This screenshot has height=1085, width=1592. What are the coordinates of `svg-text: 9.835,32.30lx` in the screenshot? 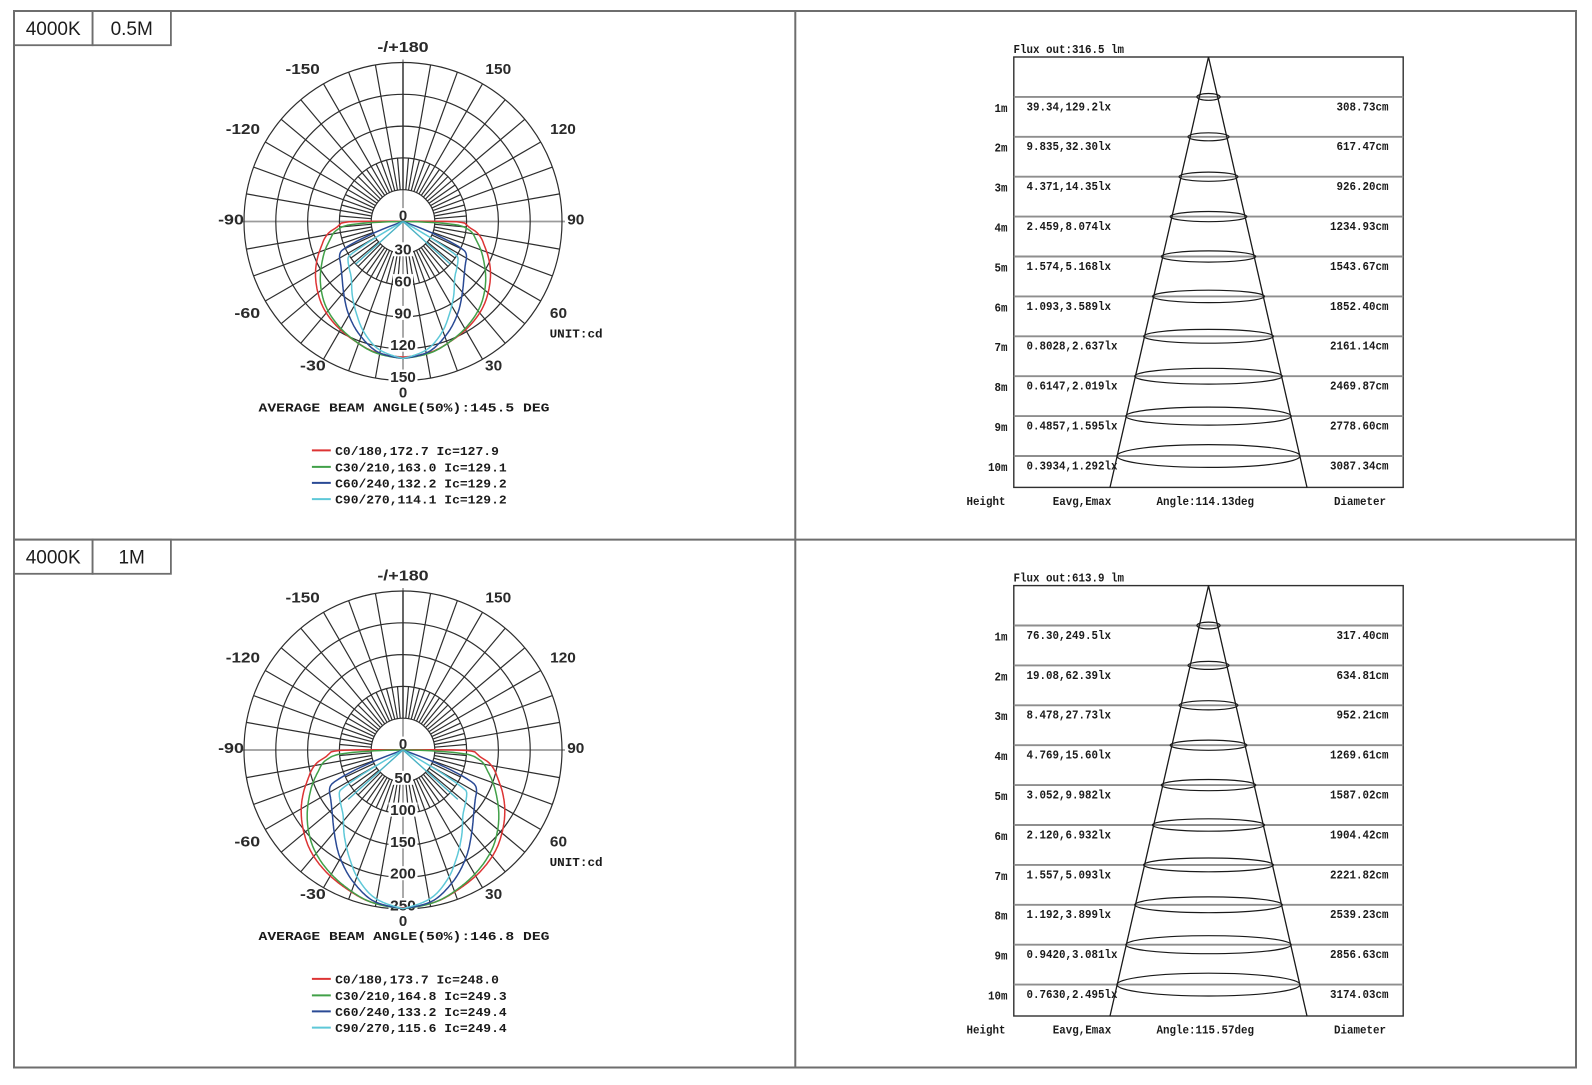 It's located at (1069, 147).